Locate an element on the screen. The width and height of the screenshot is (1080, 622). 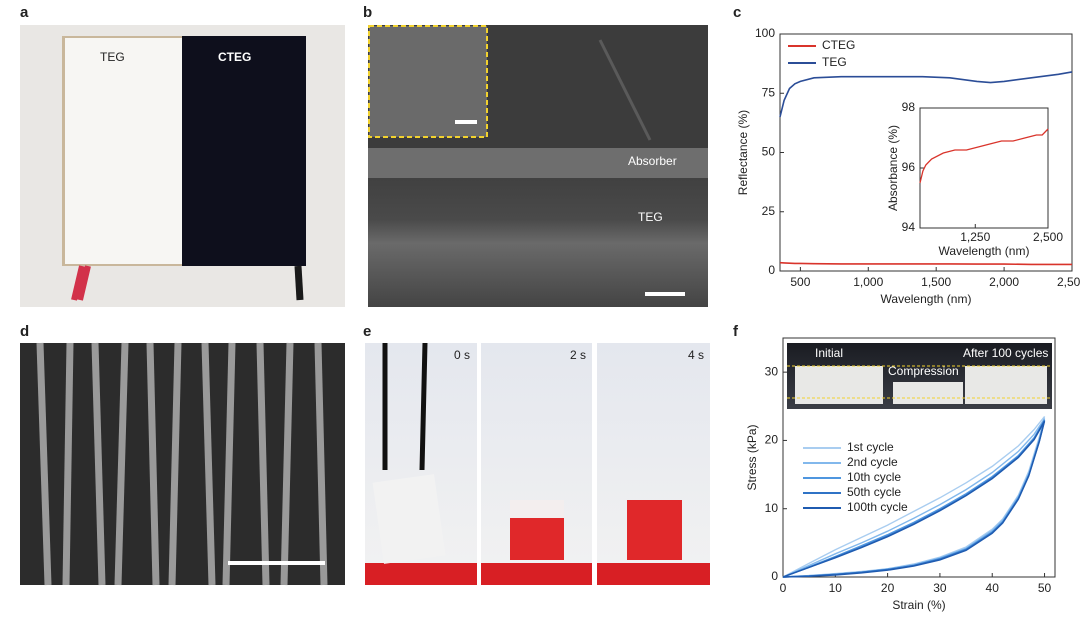
y-axis-label: Reflectance (%) is located at coordinates (743, 152).